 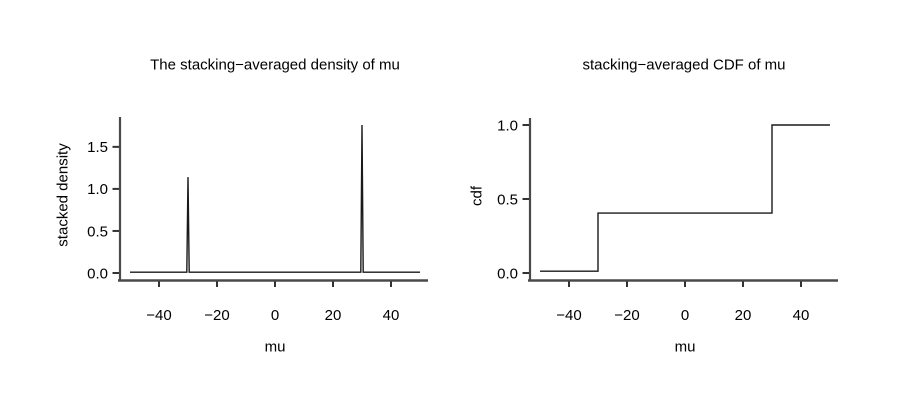 What do you see at coordinates (275, 347) in the screenshot?
I see `density-x-axis-label: mu` at bounding box center [275, 347].